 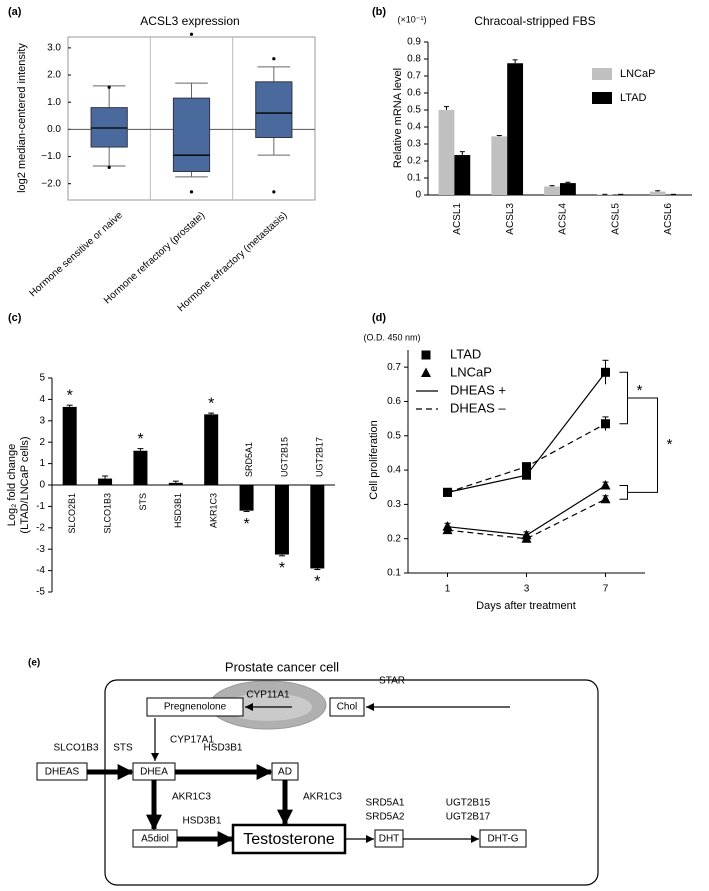 What do you see at coordinates (40, 592) in the screenshot?
I see `y-tick-label: -5` at bounding box center [40, 592].